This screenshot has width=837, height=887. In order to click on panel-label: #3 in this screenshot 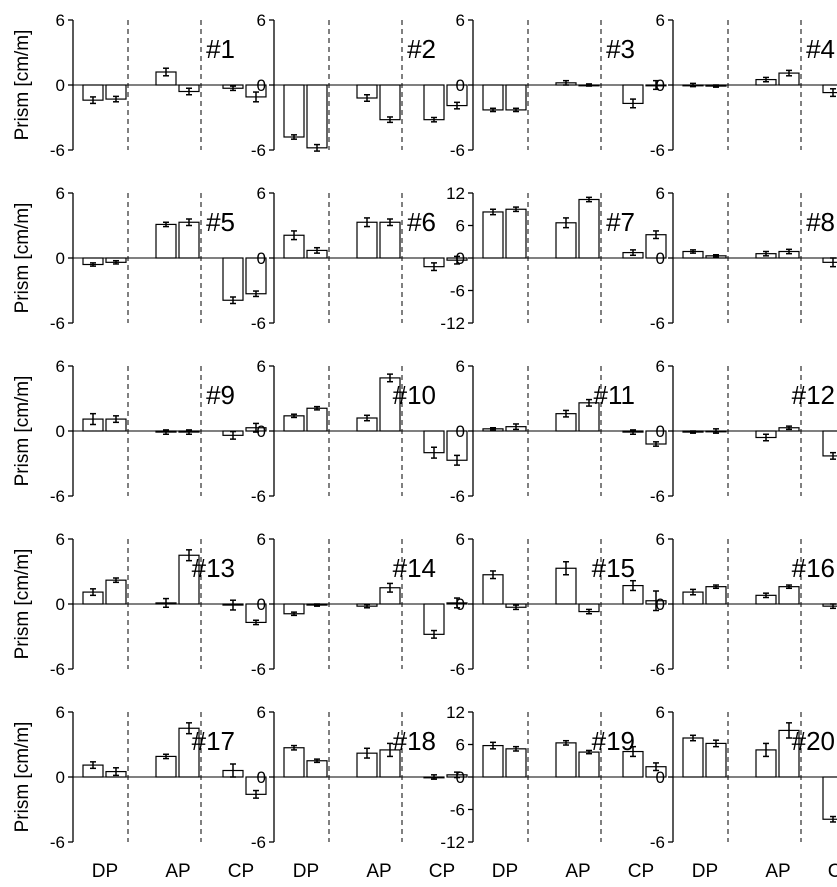, I will do `click(620, 49)`.